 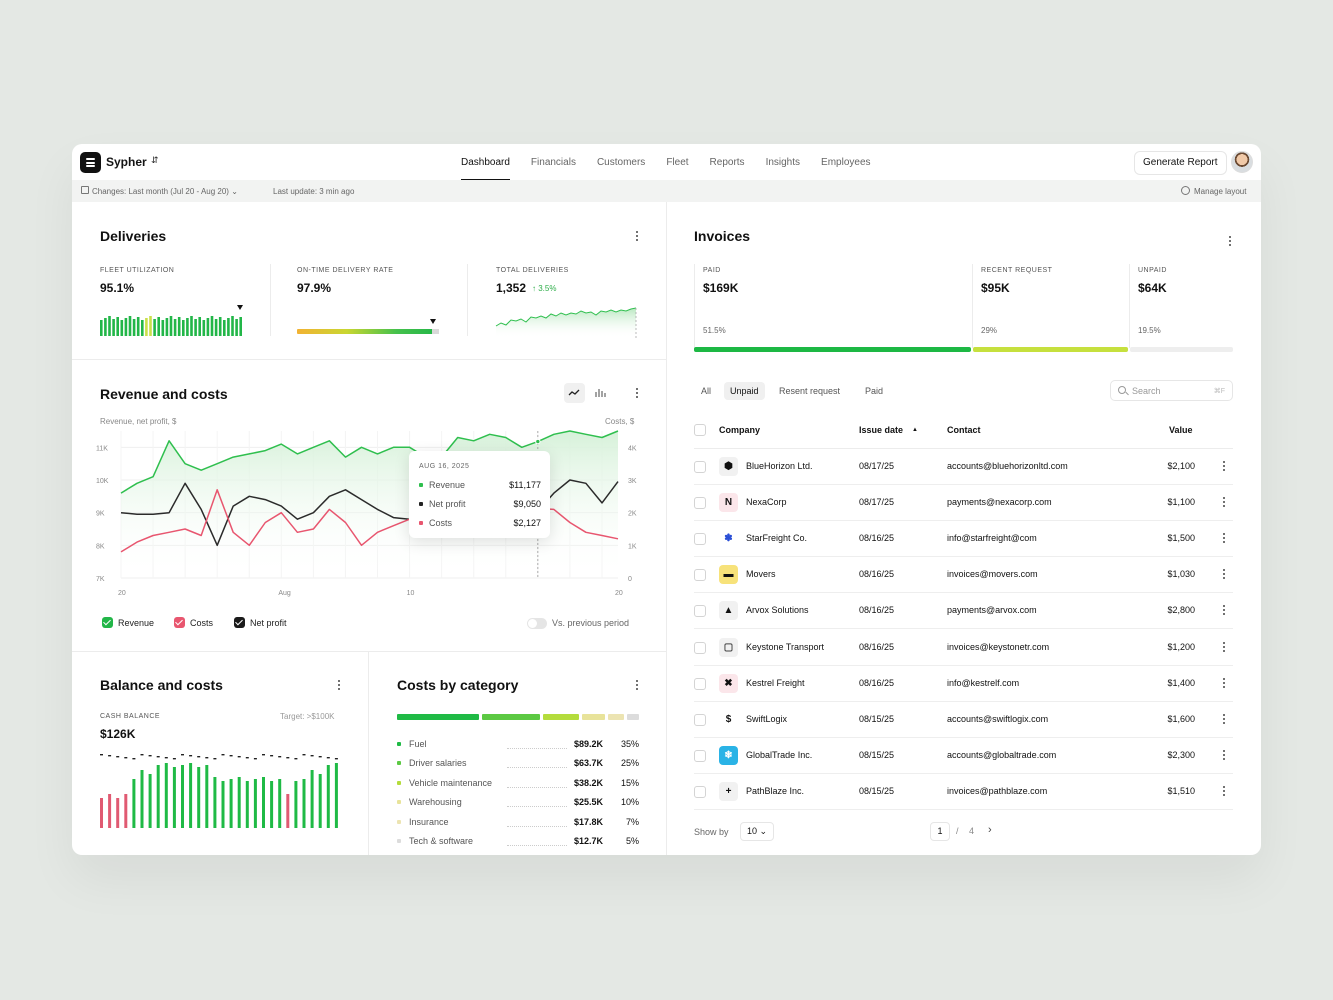 I want to click on col-value: Value, so click(x=1181, y=430).